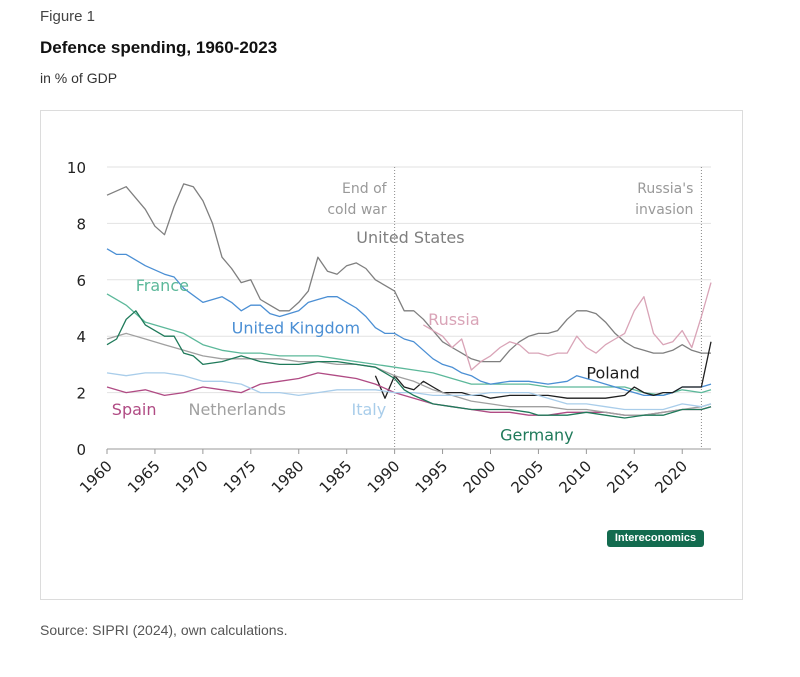  Describe the element at coordinates (164, 630) in the screenshot. I see `source-note: Source: SIPRI (2024), own calculations.` at that location.